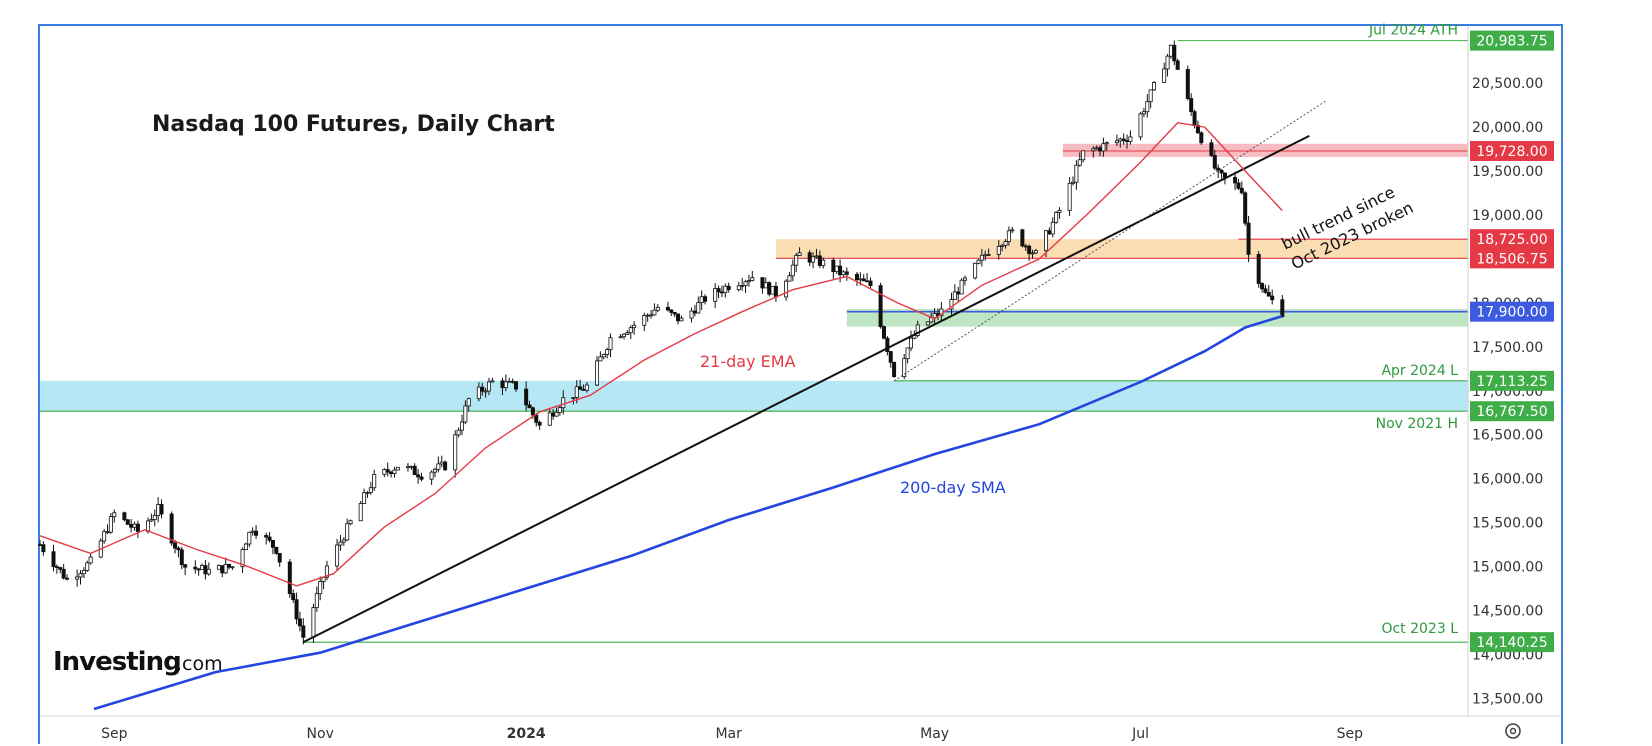  I want to click on y-tick-label: 17,500.00, so click(1507, 348).